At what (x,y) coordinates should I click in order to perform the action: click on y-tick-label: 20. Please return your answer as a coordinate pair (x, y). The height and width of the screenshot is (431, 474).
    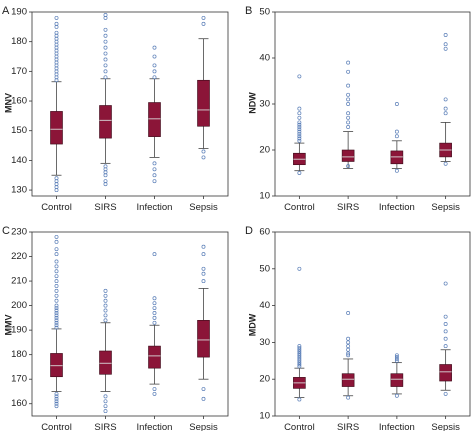
    Looking at the image, I should click on (264, 150).